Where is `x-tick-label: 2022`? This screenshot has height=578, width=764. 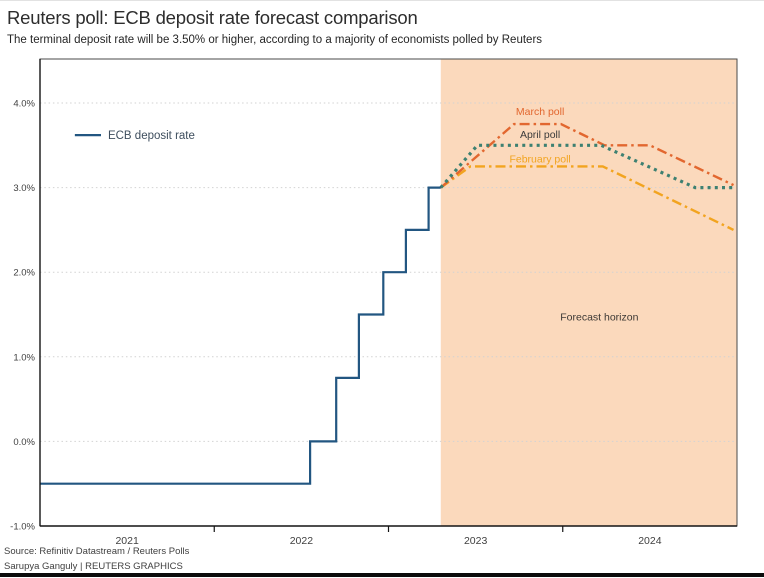 x-tick-label: 2022 is located at coordinates (302, 541).